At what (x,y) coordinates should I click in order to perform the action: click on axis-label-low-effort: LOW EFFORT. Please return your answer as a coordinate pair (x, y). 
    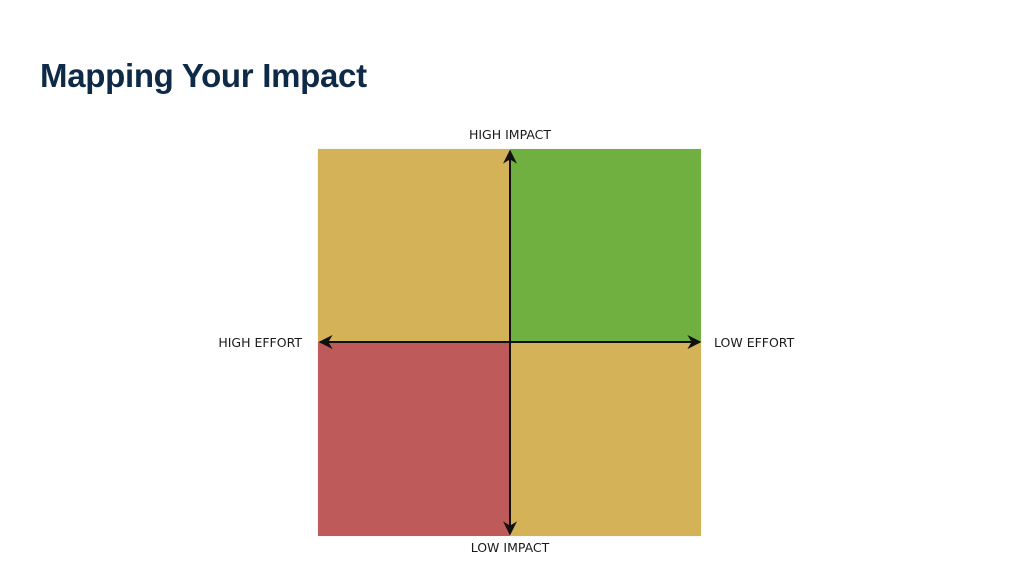
    Looking at the image, I should click on (754, 342).